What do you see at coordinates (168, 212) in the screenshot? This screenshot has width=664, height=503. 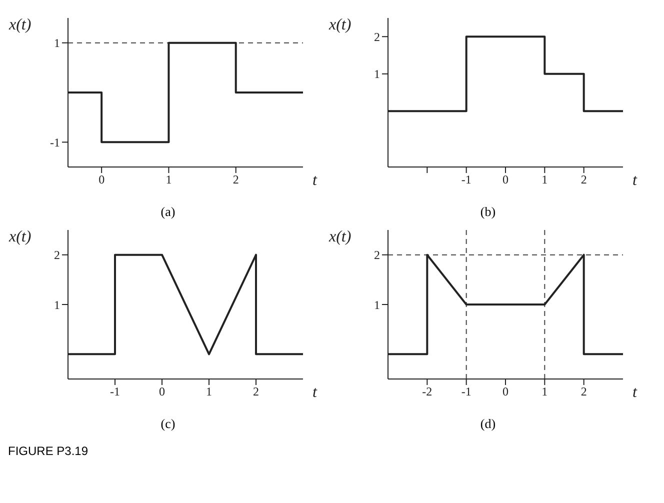 I see `text: (a)` at bounding box center [168, 212].